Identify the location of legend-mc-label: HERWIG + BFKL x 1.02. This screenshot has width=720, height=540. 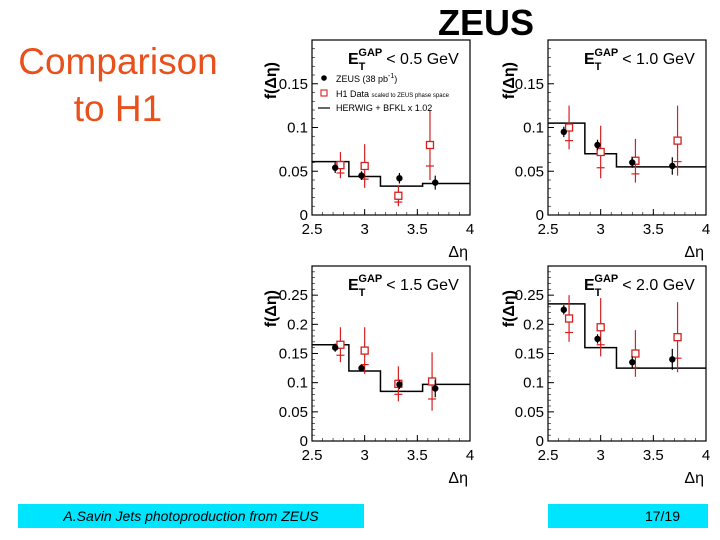
(384, 108).